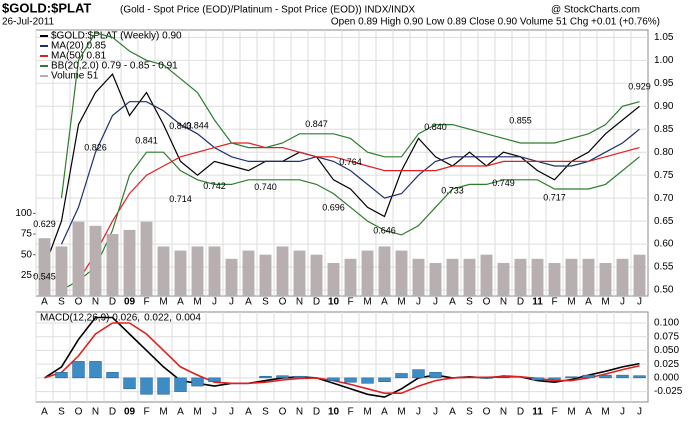 This screenshot has width=700, height=421. What do you see at coordinates (664, 267) in the screenshot?
I see `y-tick-label: 0.55` at bounding box center [664, 267].